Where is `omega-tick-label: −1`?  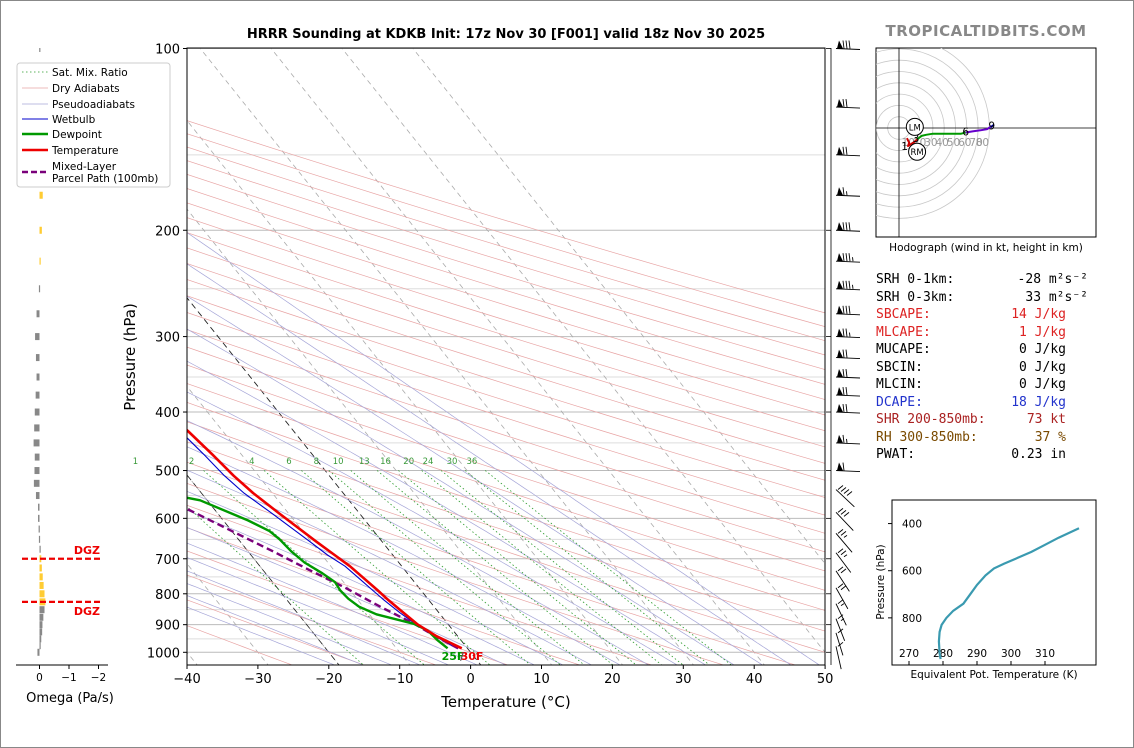
omega-tick-label: −1 is located at coordinates (68, 678).